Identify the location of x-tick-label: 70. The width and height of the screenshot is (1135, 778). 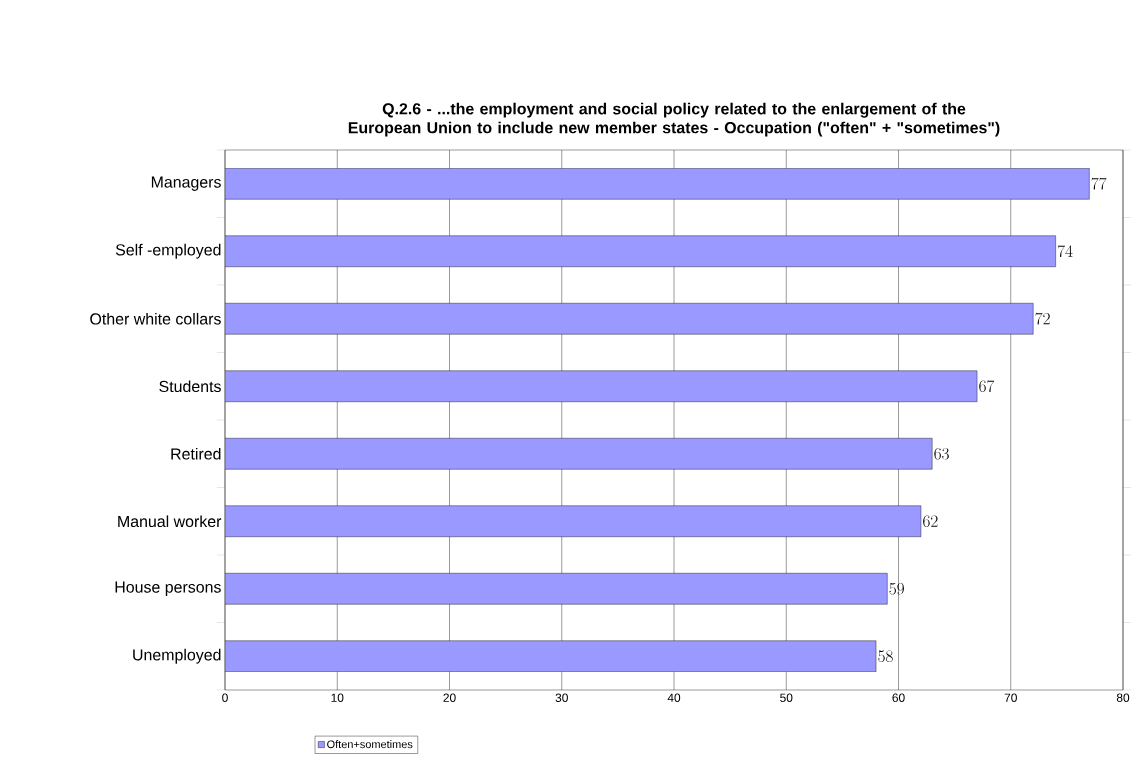
(1010, 697).